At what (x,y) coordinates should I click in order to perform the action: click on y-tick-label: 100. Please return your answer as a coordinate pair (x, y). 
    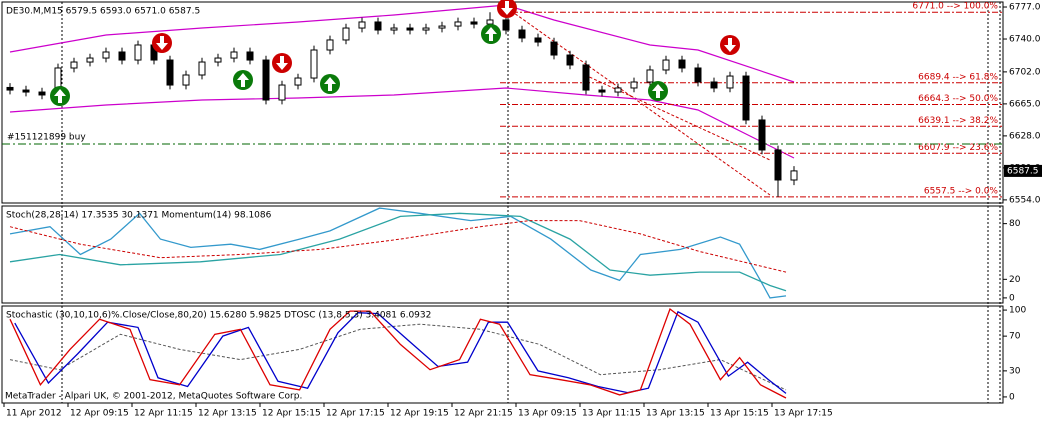
    Looking at the image, I should click on (1017, 311).